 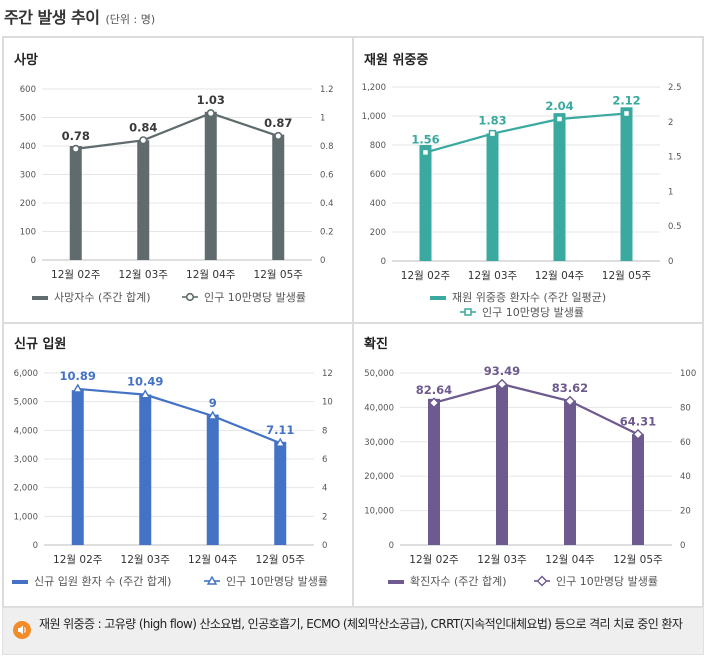 What do you see at coordinates (102, 581) in the screenshot?
I see `legend-bar-label: 신규 입원 환자 수 (주간 합계)` at bounding box center [102, 581].